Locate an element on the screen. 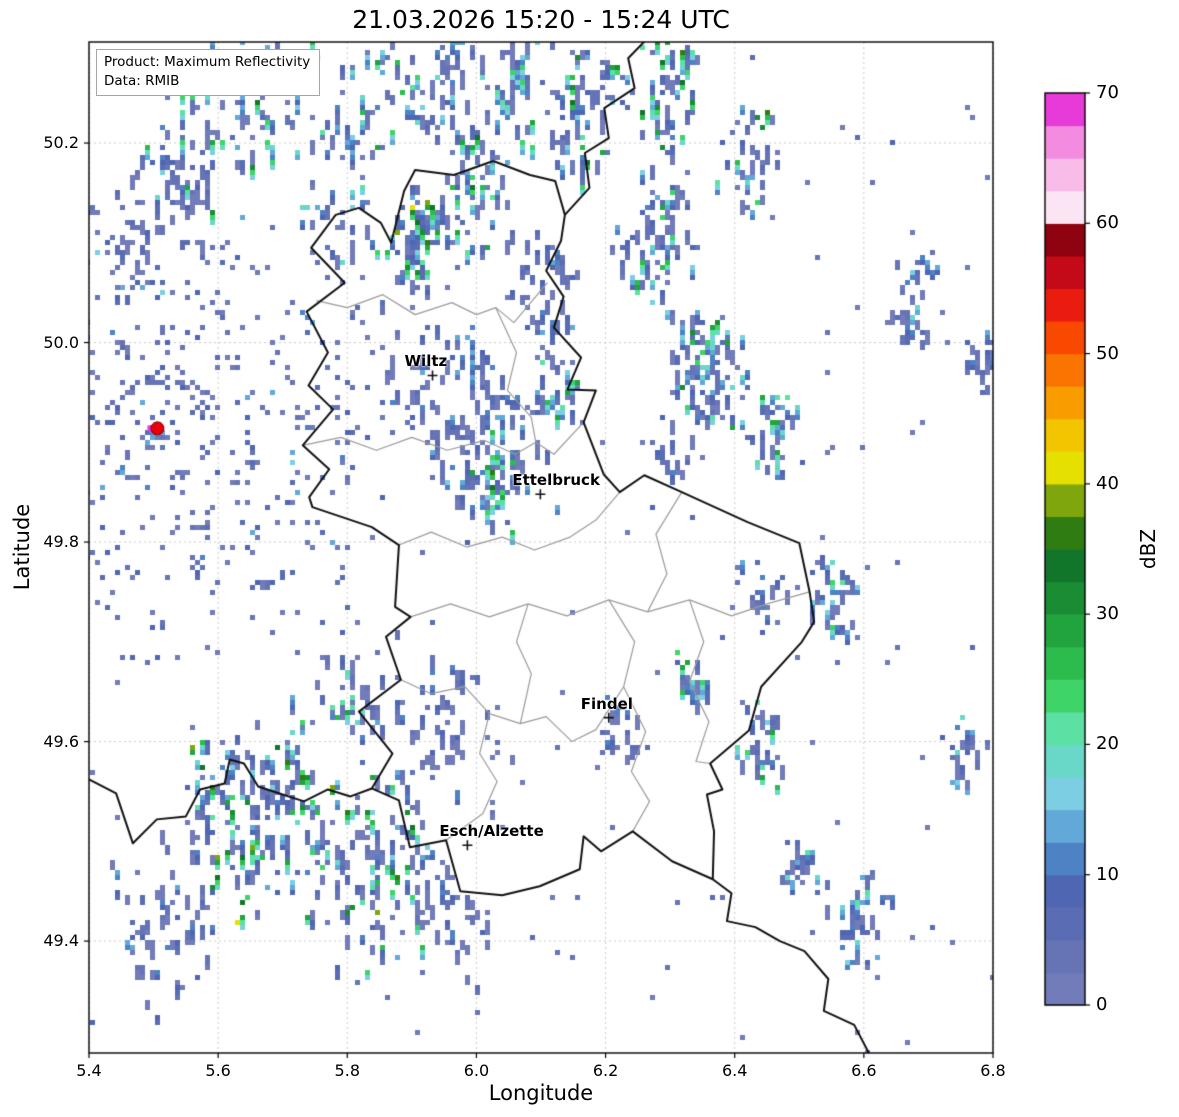 The image size is (1179, 1117). city-label: Ettelbruck is located at coordinates (556, 480).